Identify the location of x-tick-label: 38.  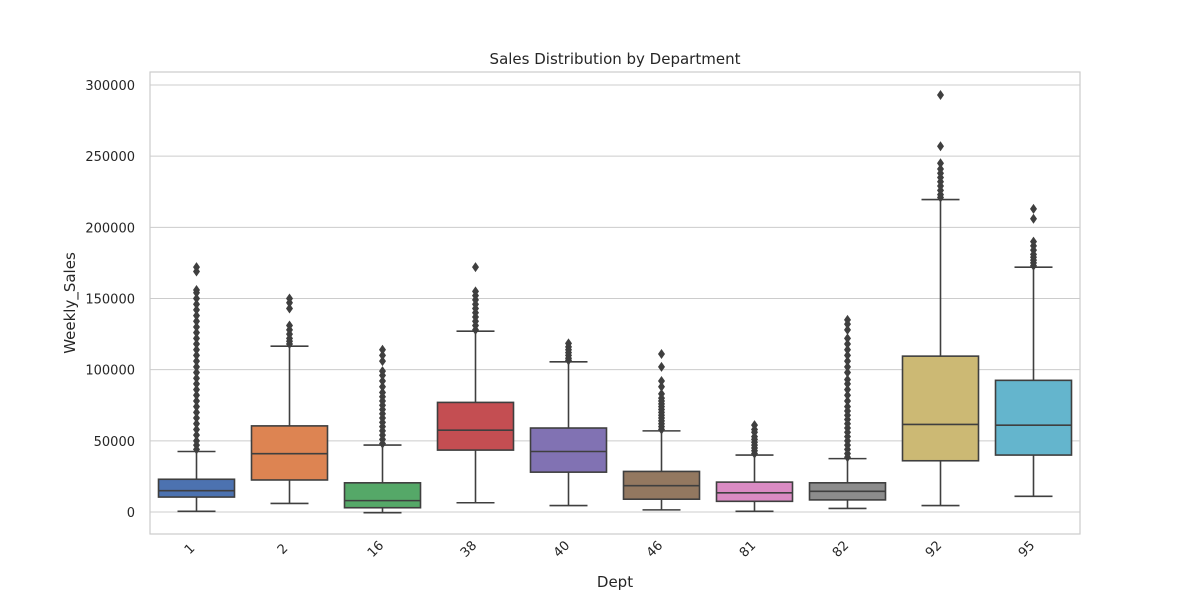
(469, 549).